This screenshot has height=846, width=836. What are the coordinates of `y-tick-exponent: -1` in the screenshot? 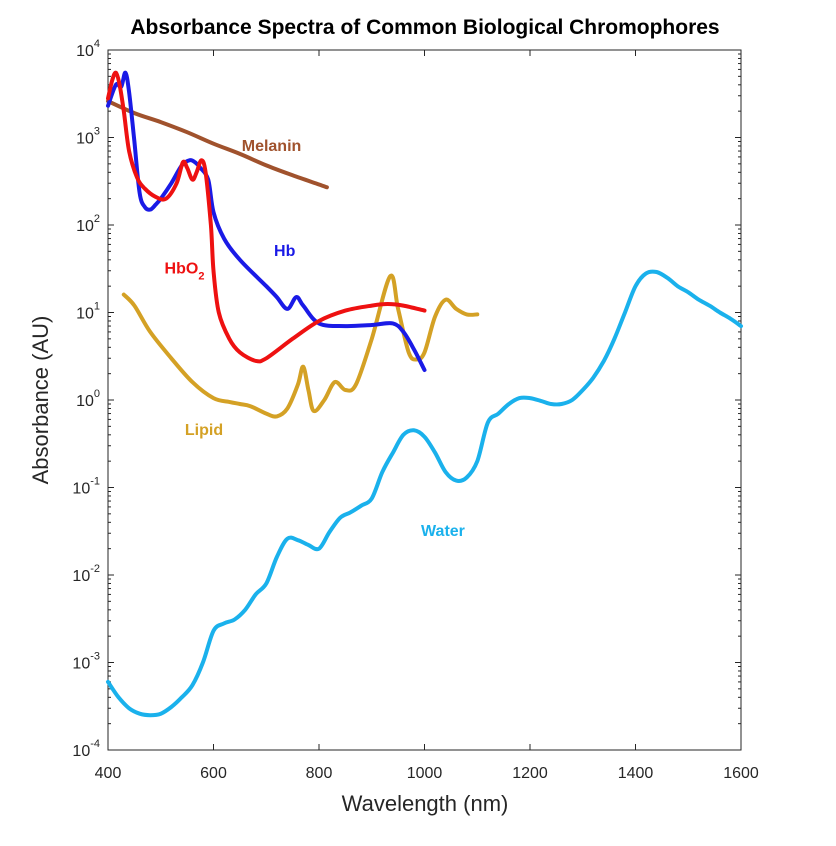 It's located at (95, 482).